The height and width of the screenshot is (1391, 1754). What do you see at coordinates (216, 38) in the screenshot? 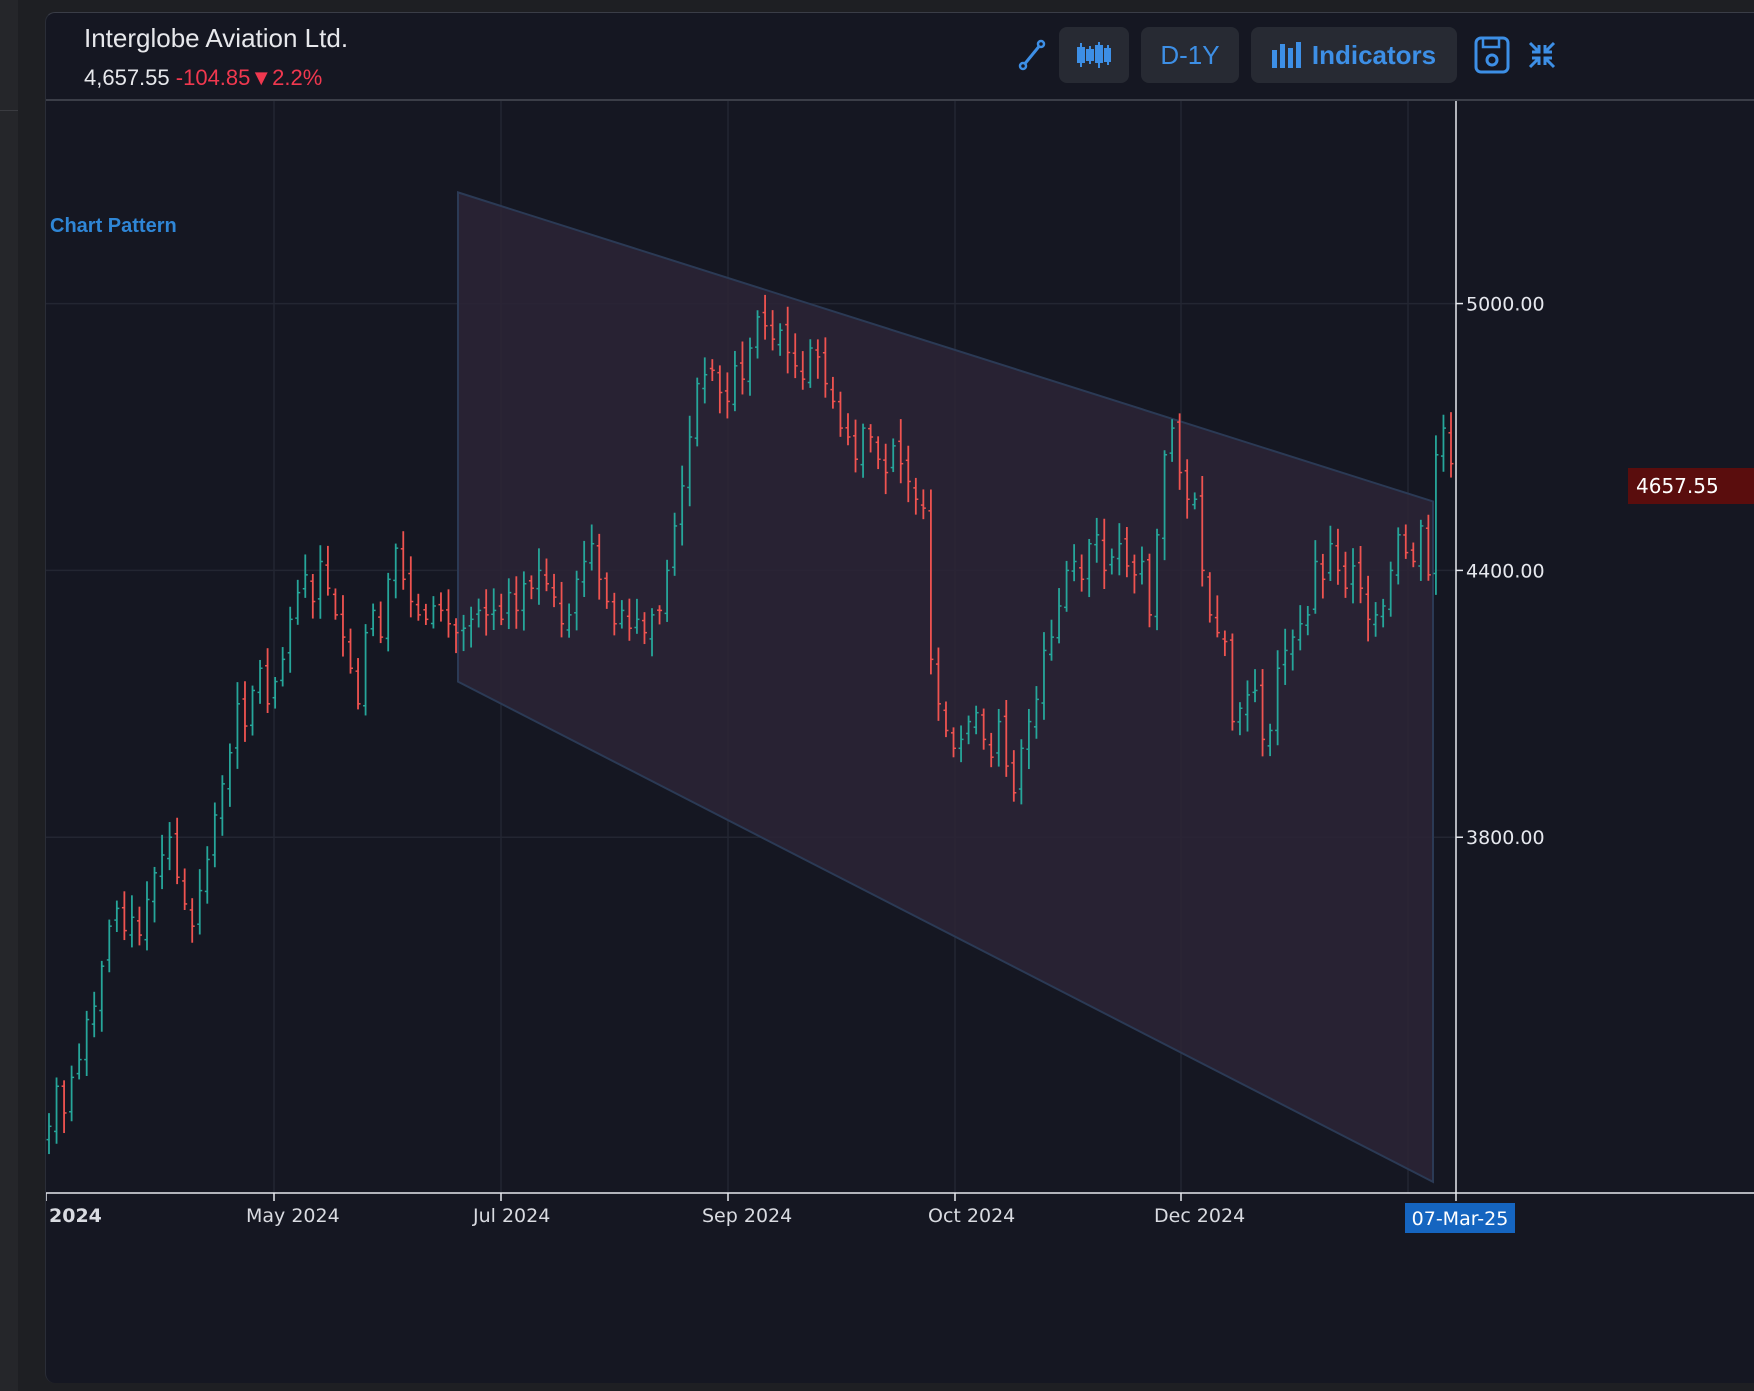
I see `instrument-title: Interglobe Aviation Ltd.` at bounding box center [216, 38].